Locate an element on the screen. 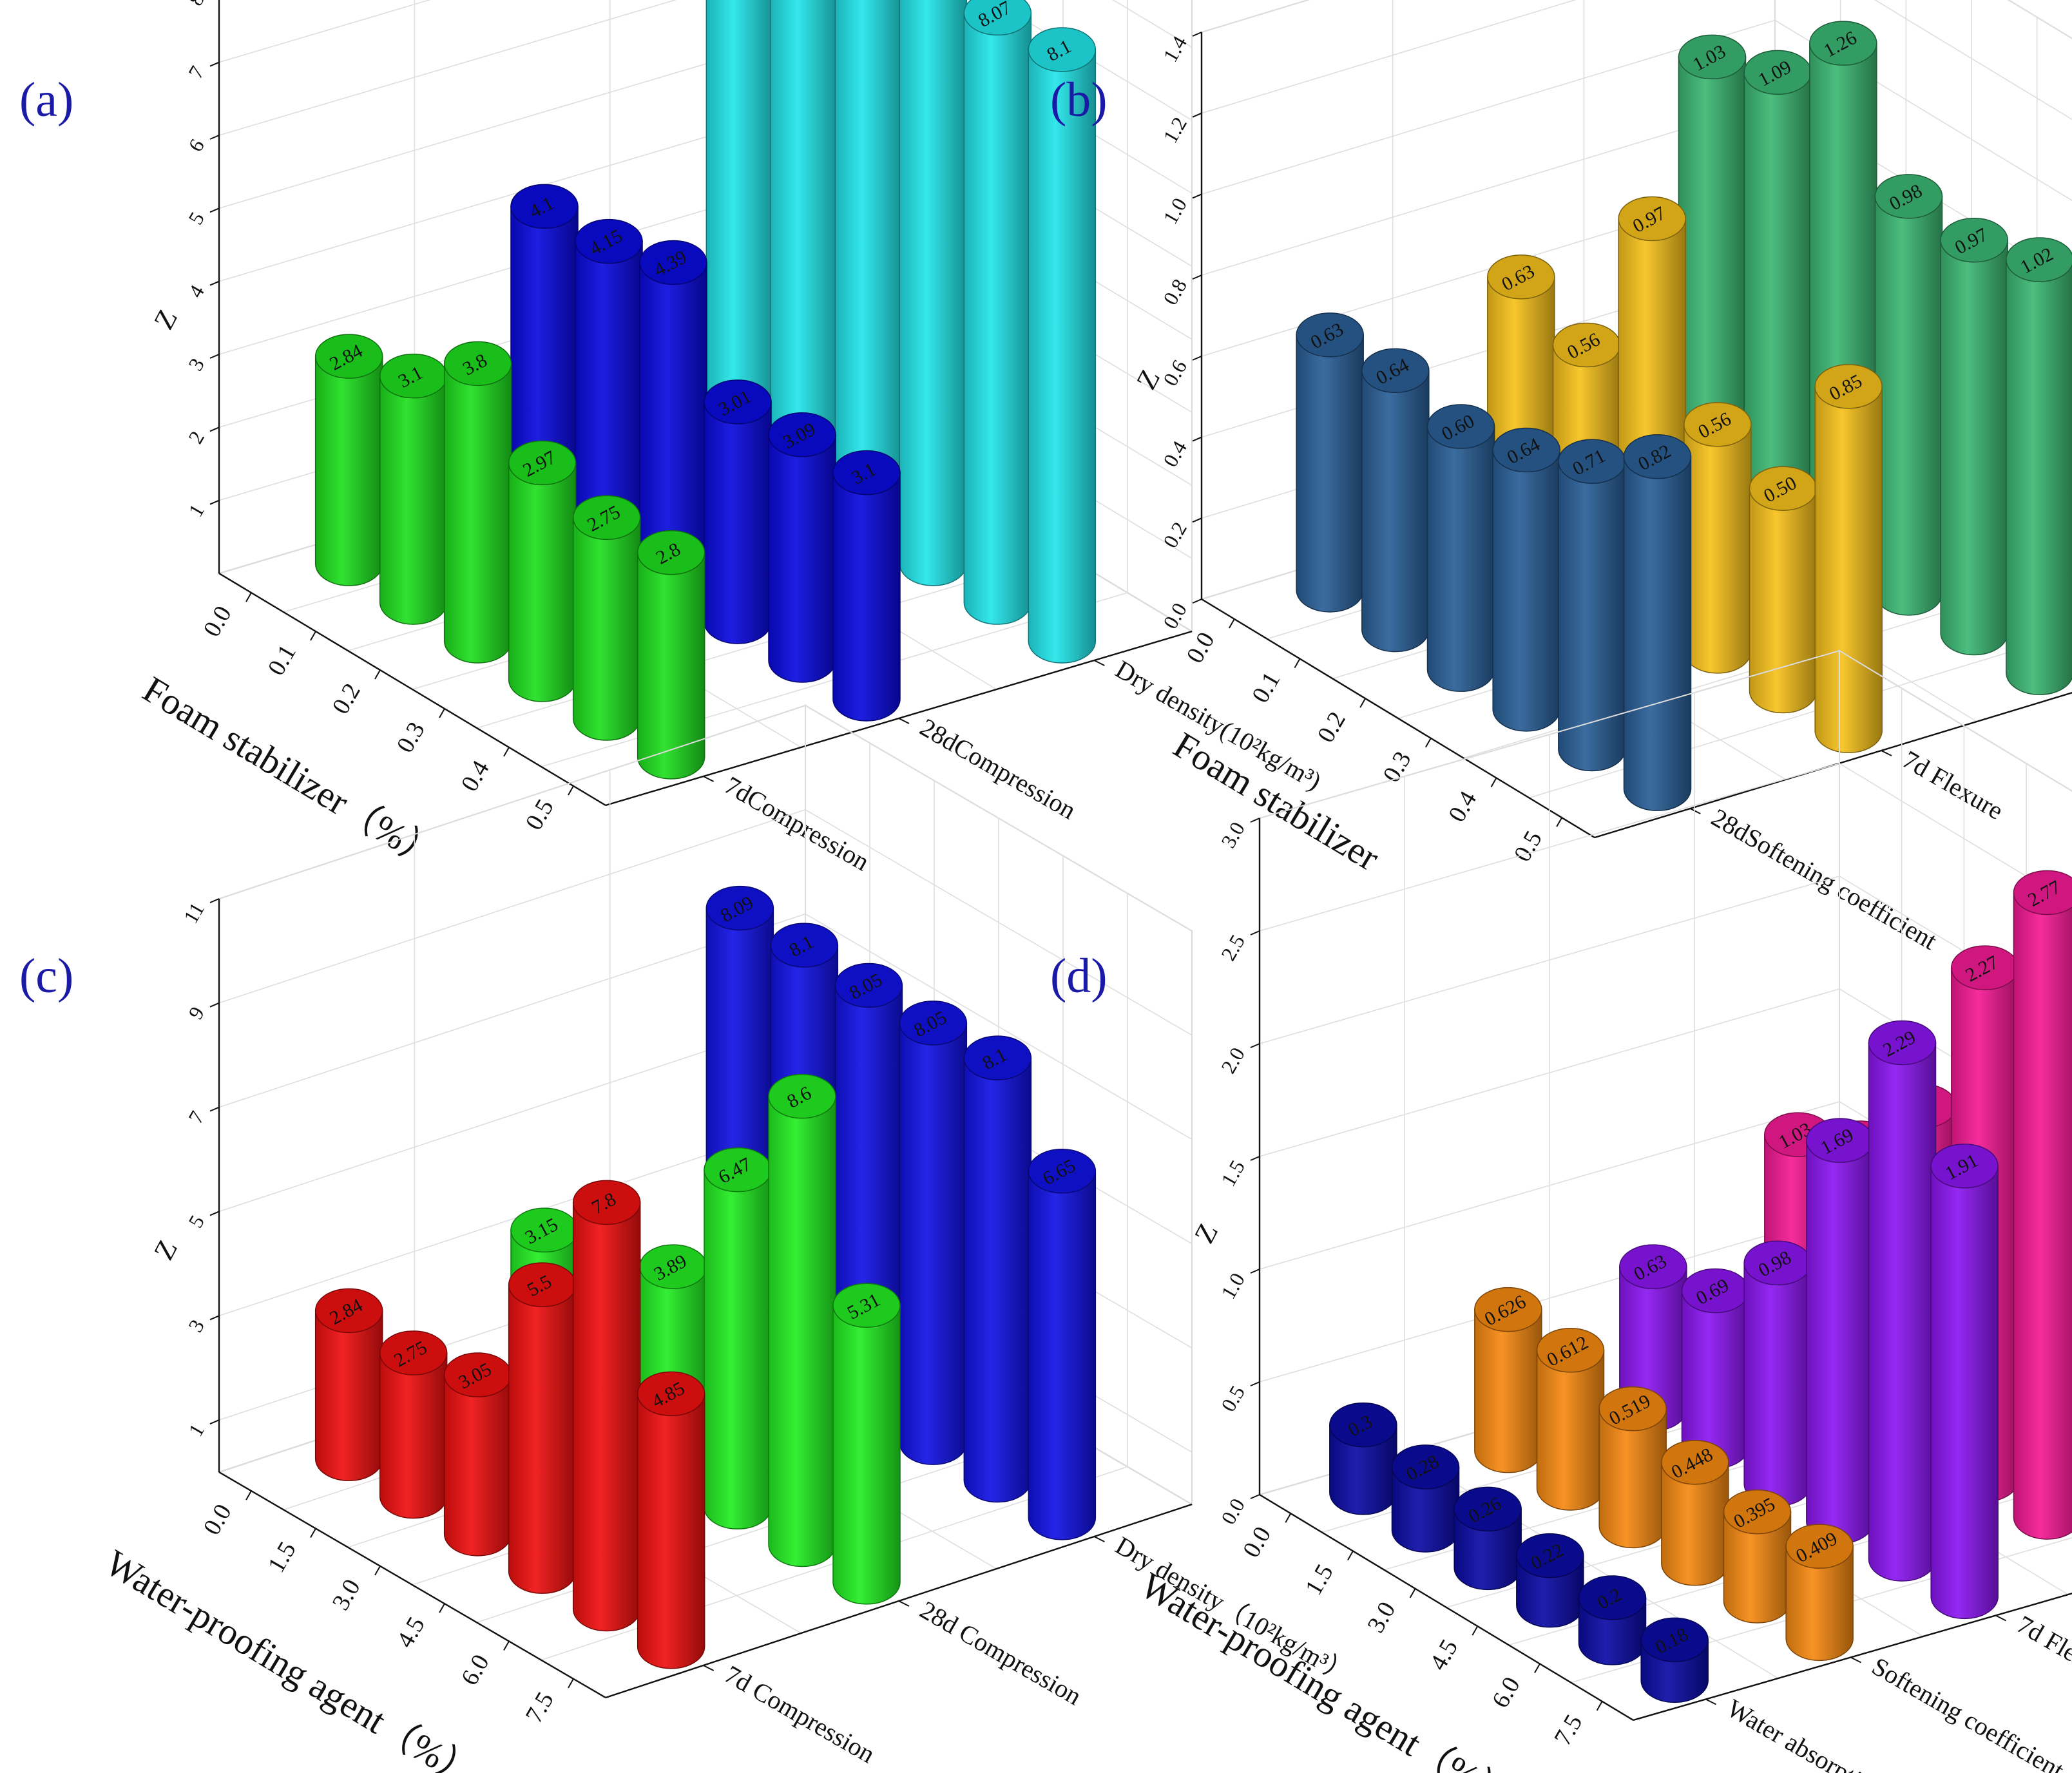 Image resolution: width=2072 pixels, height=1773 pixels. series-label: 28dCompression is located at coordinates (998, 769).